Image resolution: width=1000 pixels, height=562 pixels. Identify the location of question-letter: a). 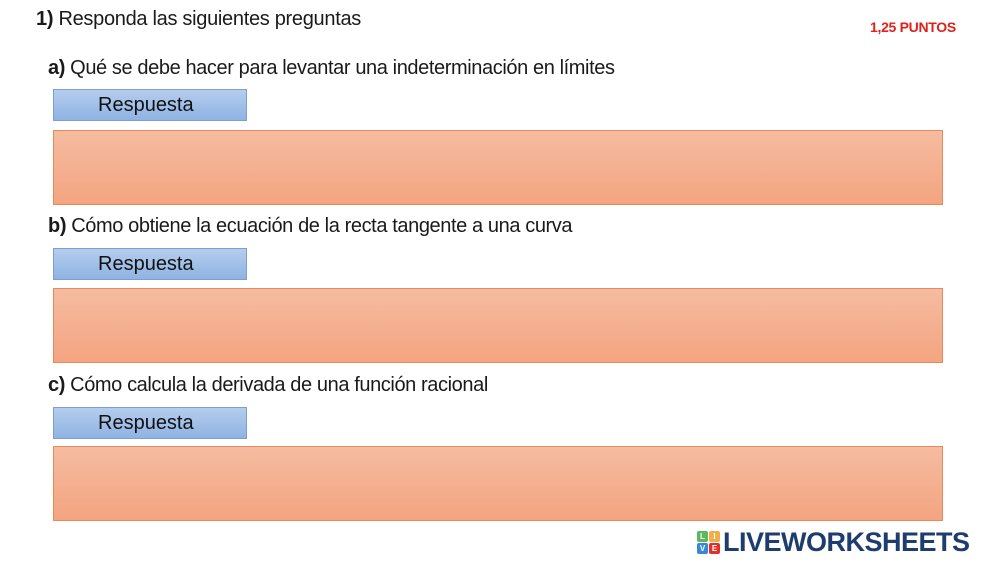
(56, 68).